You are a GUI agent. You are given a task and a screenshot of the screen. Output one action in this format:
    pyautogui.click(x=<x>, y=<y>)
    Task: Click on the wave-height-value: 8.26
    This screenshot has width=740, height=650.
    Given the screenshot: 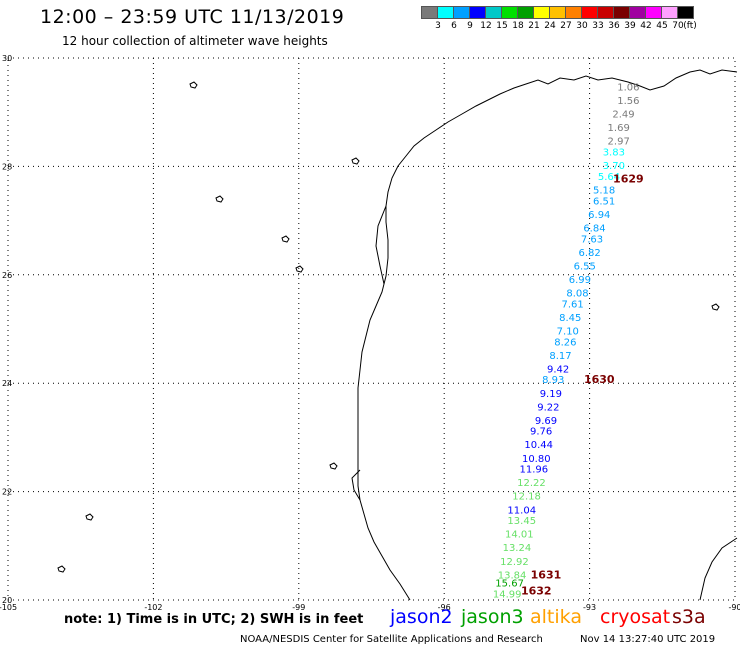 What is the action you would take?
    pyautogui.click(x=565, y=342)
    